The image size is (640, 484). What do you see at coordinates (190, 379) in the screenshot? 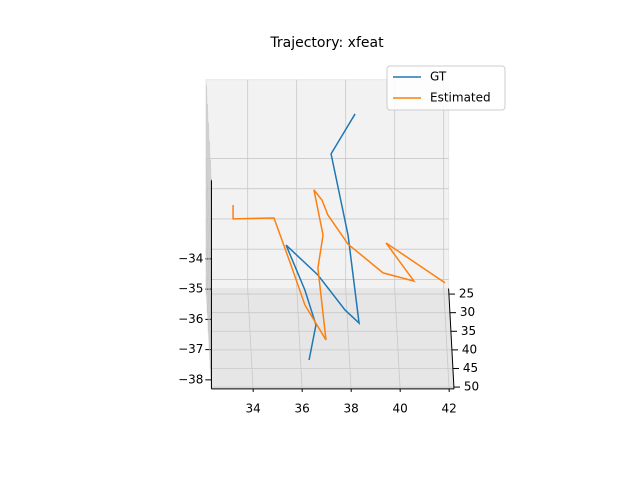
I see `z-tick-label: −38` at bounding box center [190, 379].